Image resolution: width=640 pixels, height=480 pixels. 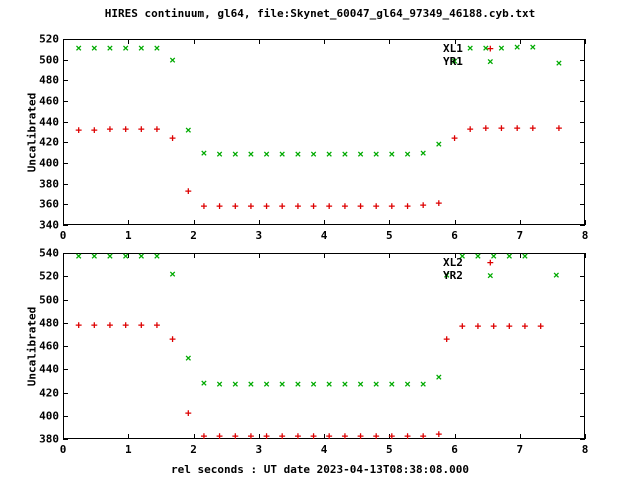 I want to click on y-tick-label: 360, so click(x=49, y=204).